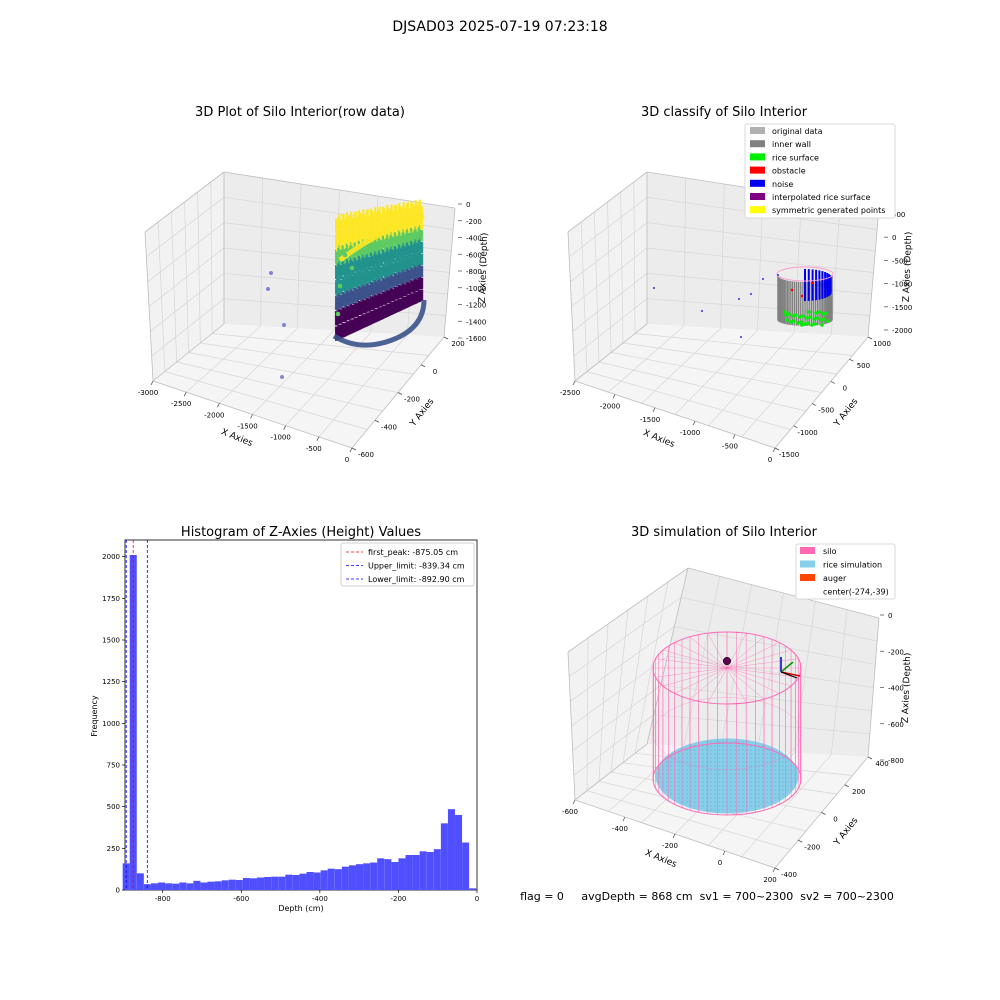 Image resolution: width=1000 pixels, height=1000 pixels. What do you see at coordinates (347, 460) in the screenshot?
I see `raw-x-tick-label: 0` at bounding box center [347, 460].